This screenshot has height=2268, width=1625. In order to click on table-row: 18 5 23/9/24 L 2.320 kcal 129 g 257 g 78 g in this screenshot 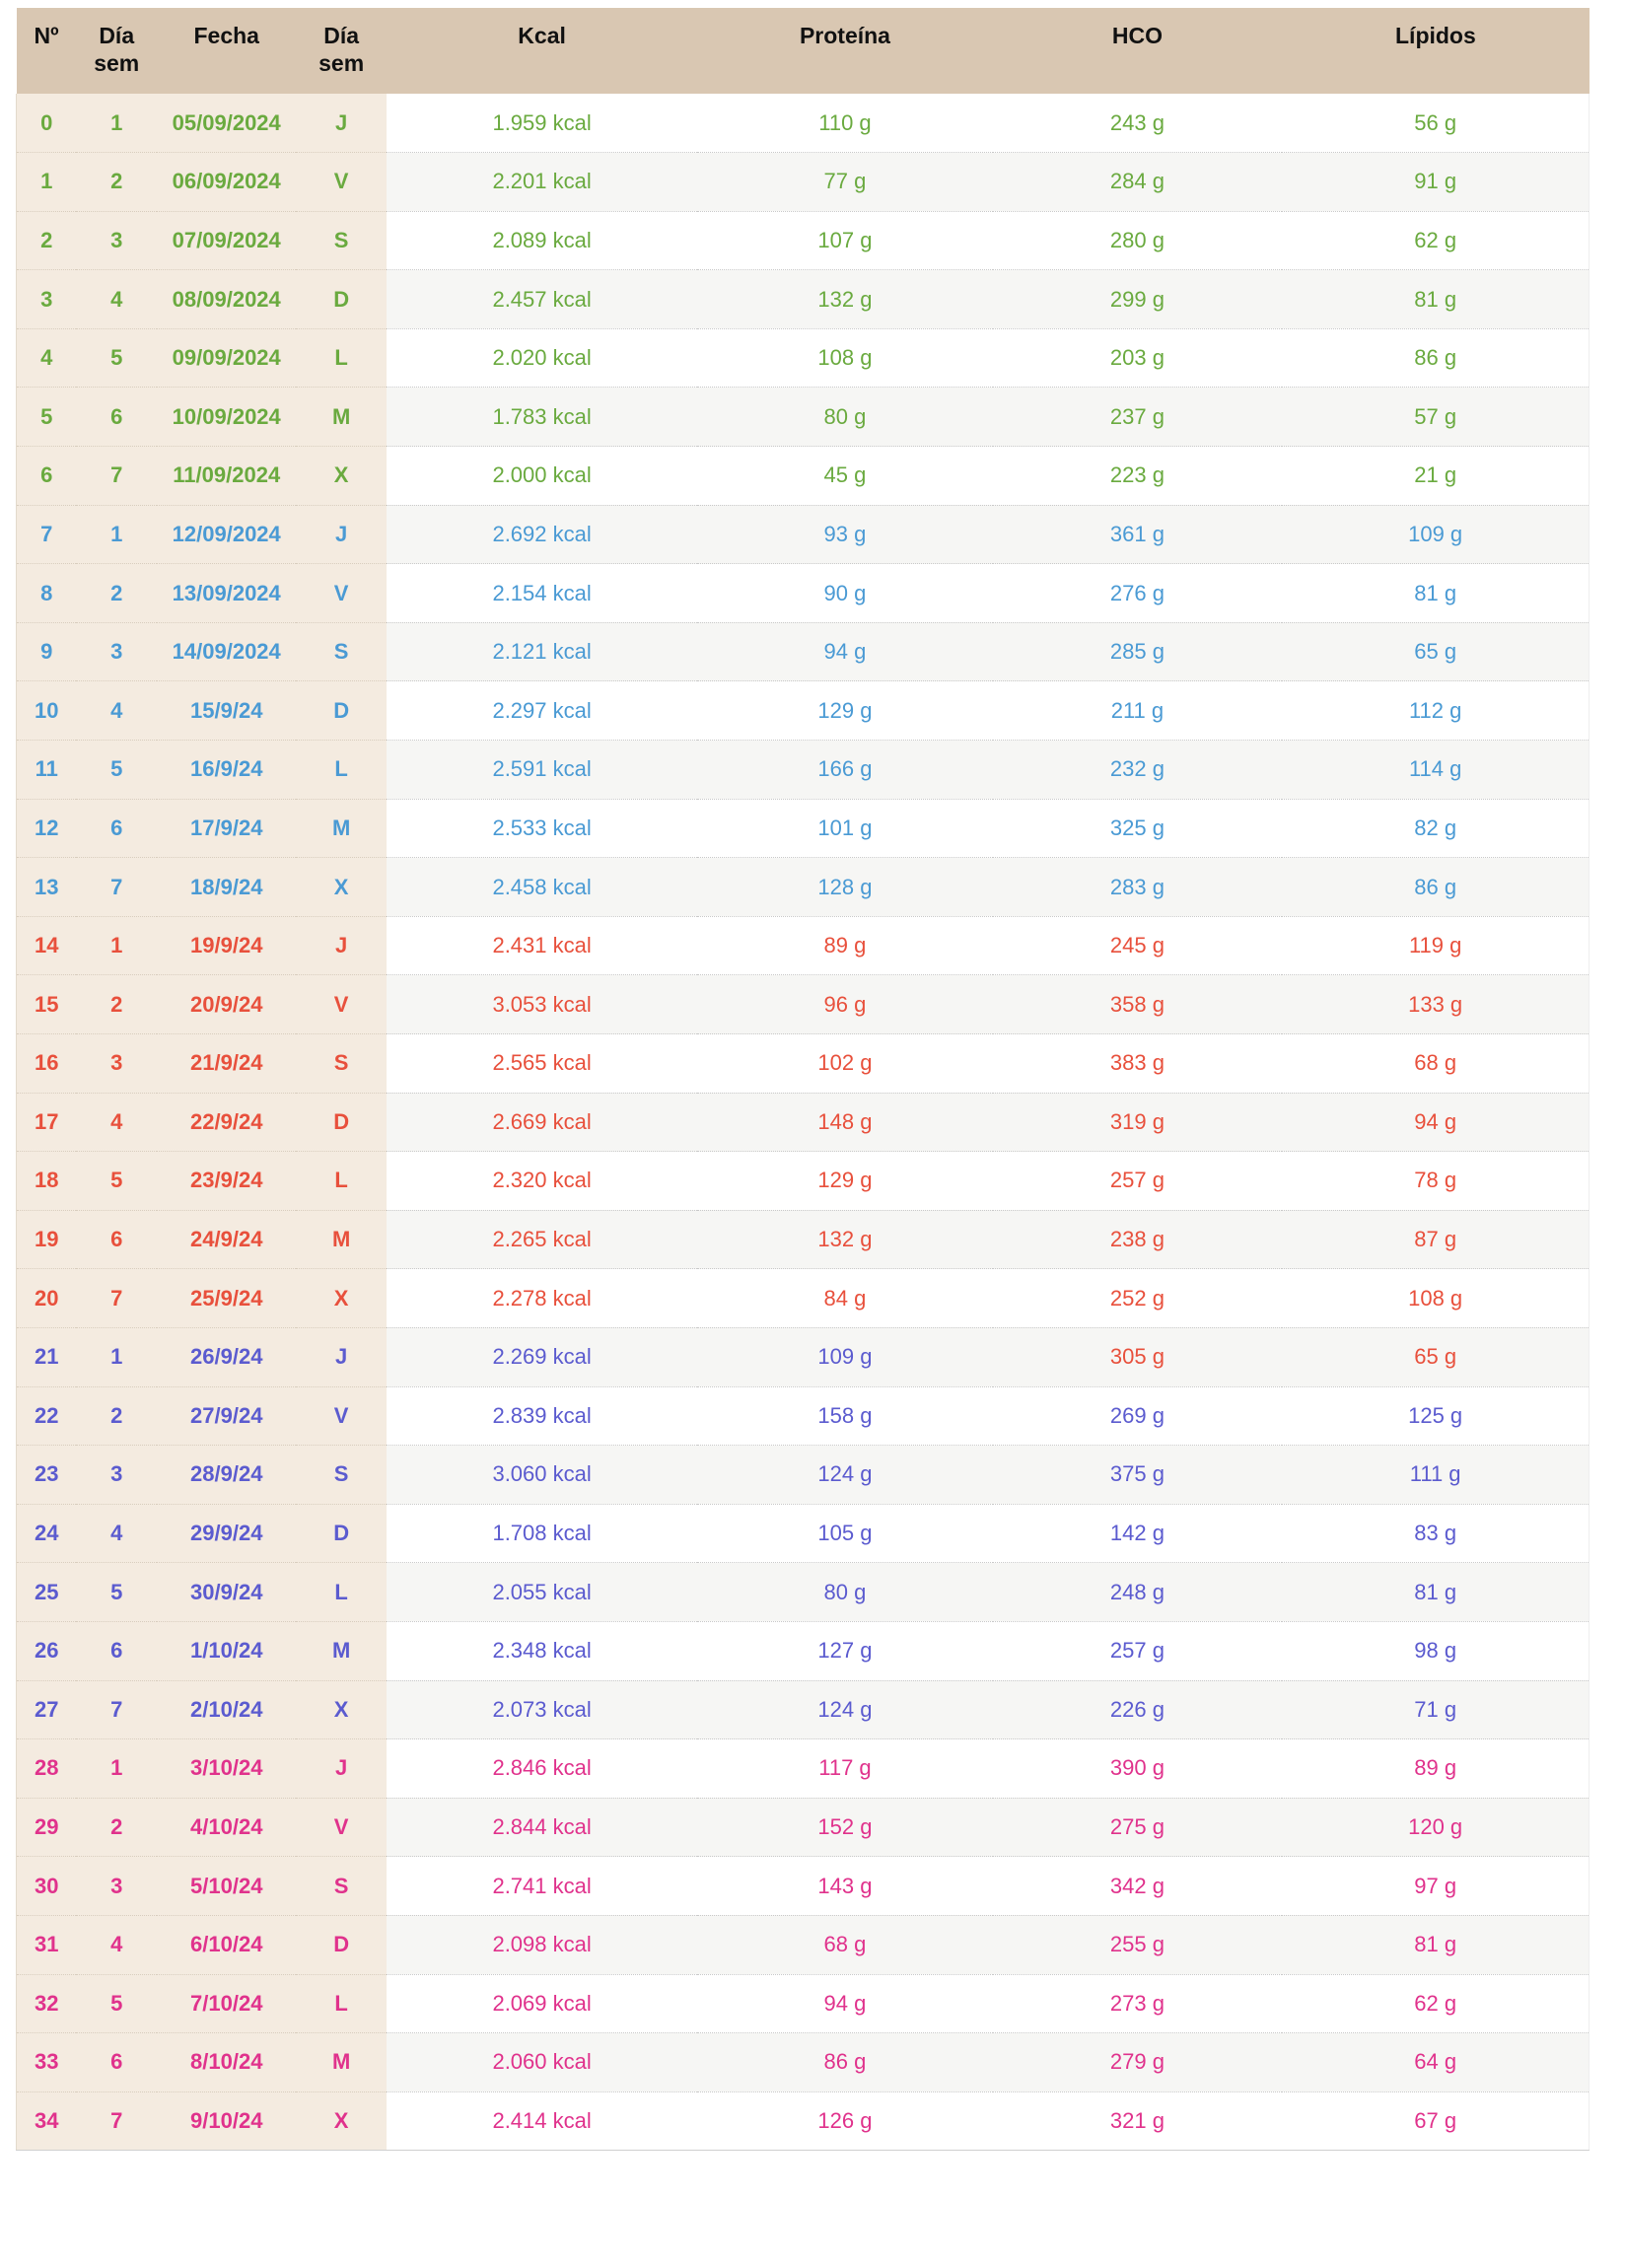, I will do `click(803, 1181)`.